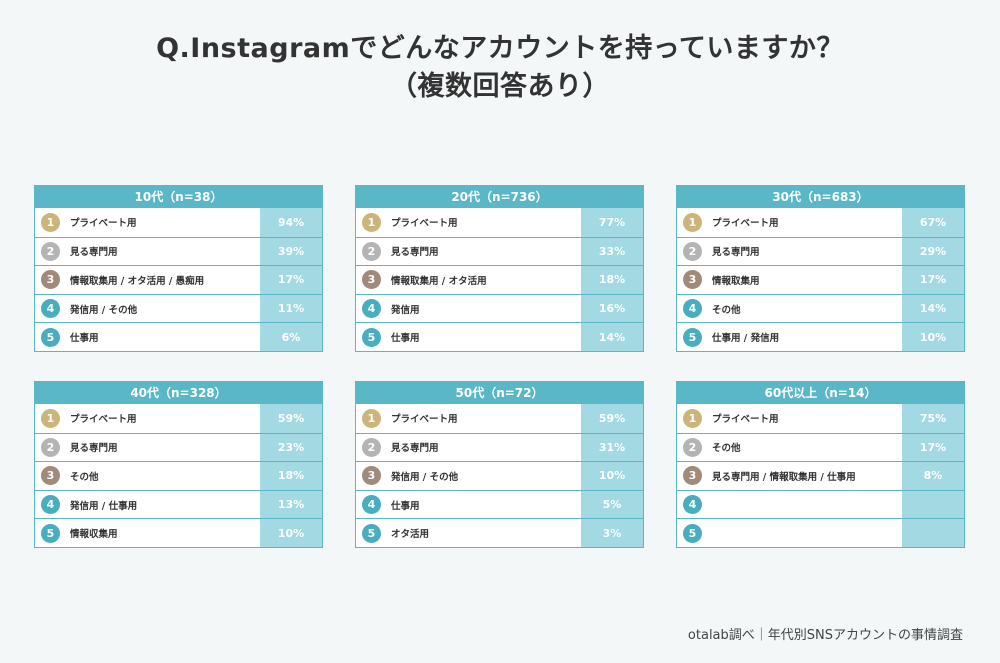 This screenshot has width=1000, height=663. What do you see at coordinates (499, 279) in the screenshot?
I see `table-row: 3 情報取集用 / オタ活用 18%` at bounding box center [499, 279].